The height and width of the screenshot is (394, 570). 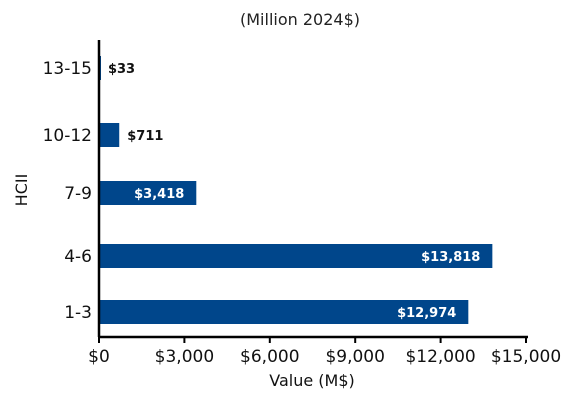 What do you see at coordinates (426, 313) in the screenshot?
I see `data-label-1-3: $12,974` at bounding box center [426, 313].